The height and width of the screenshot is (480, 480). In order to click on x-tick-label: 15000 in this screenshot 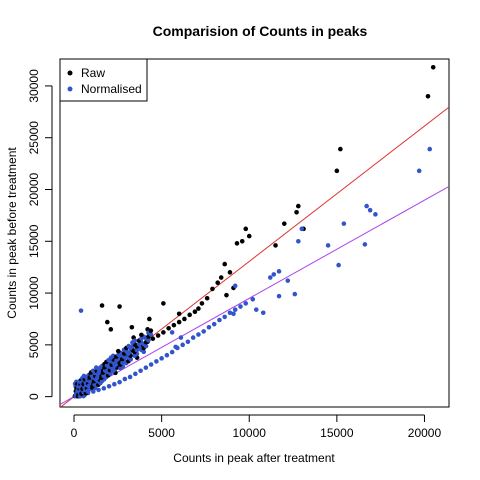, I will do `click(337, 433)`.